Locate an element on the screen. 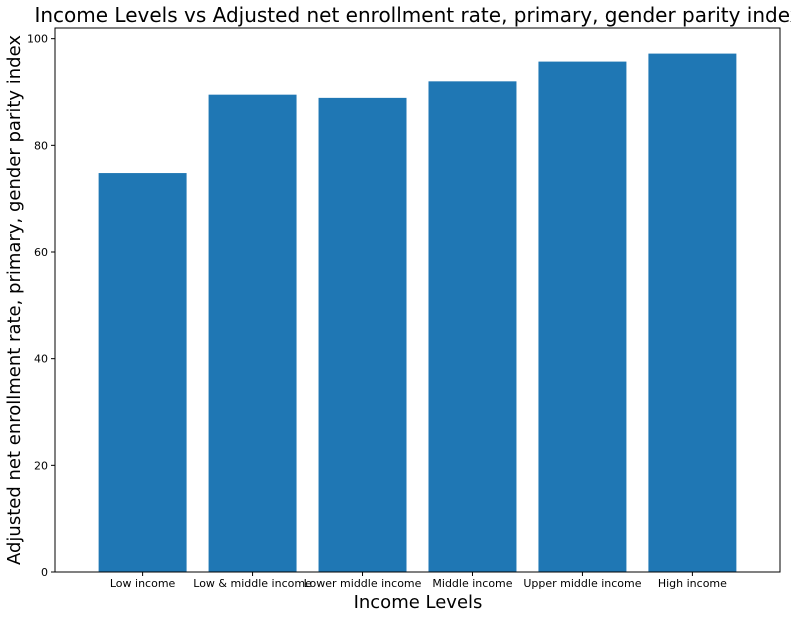 This screenshot has height=618, width=791. x-tick-label-1: Low & middle income is located at coordinates (252, 583).